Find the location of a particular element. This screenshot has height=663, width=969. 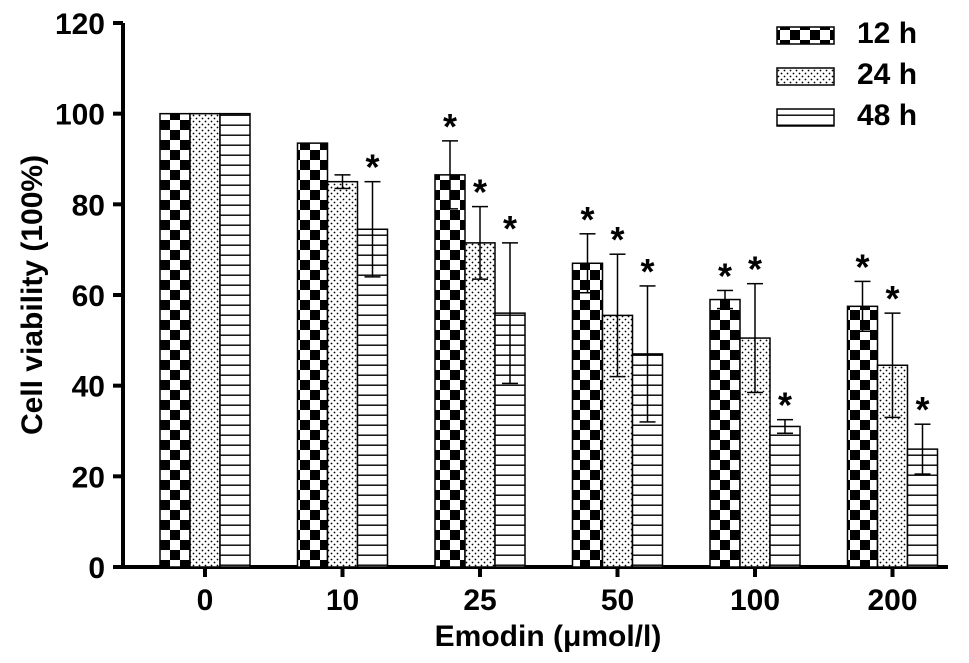

x-axis: 0 10 25 50 100 200 is located at coordinates (534, 591).